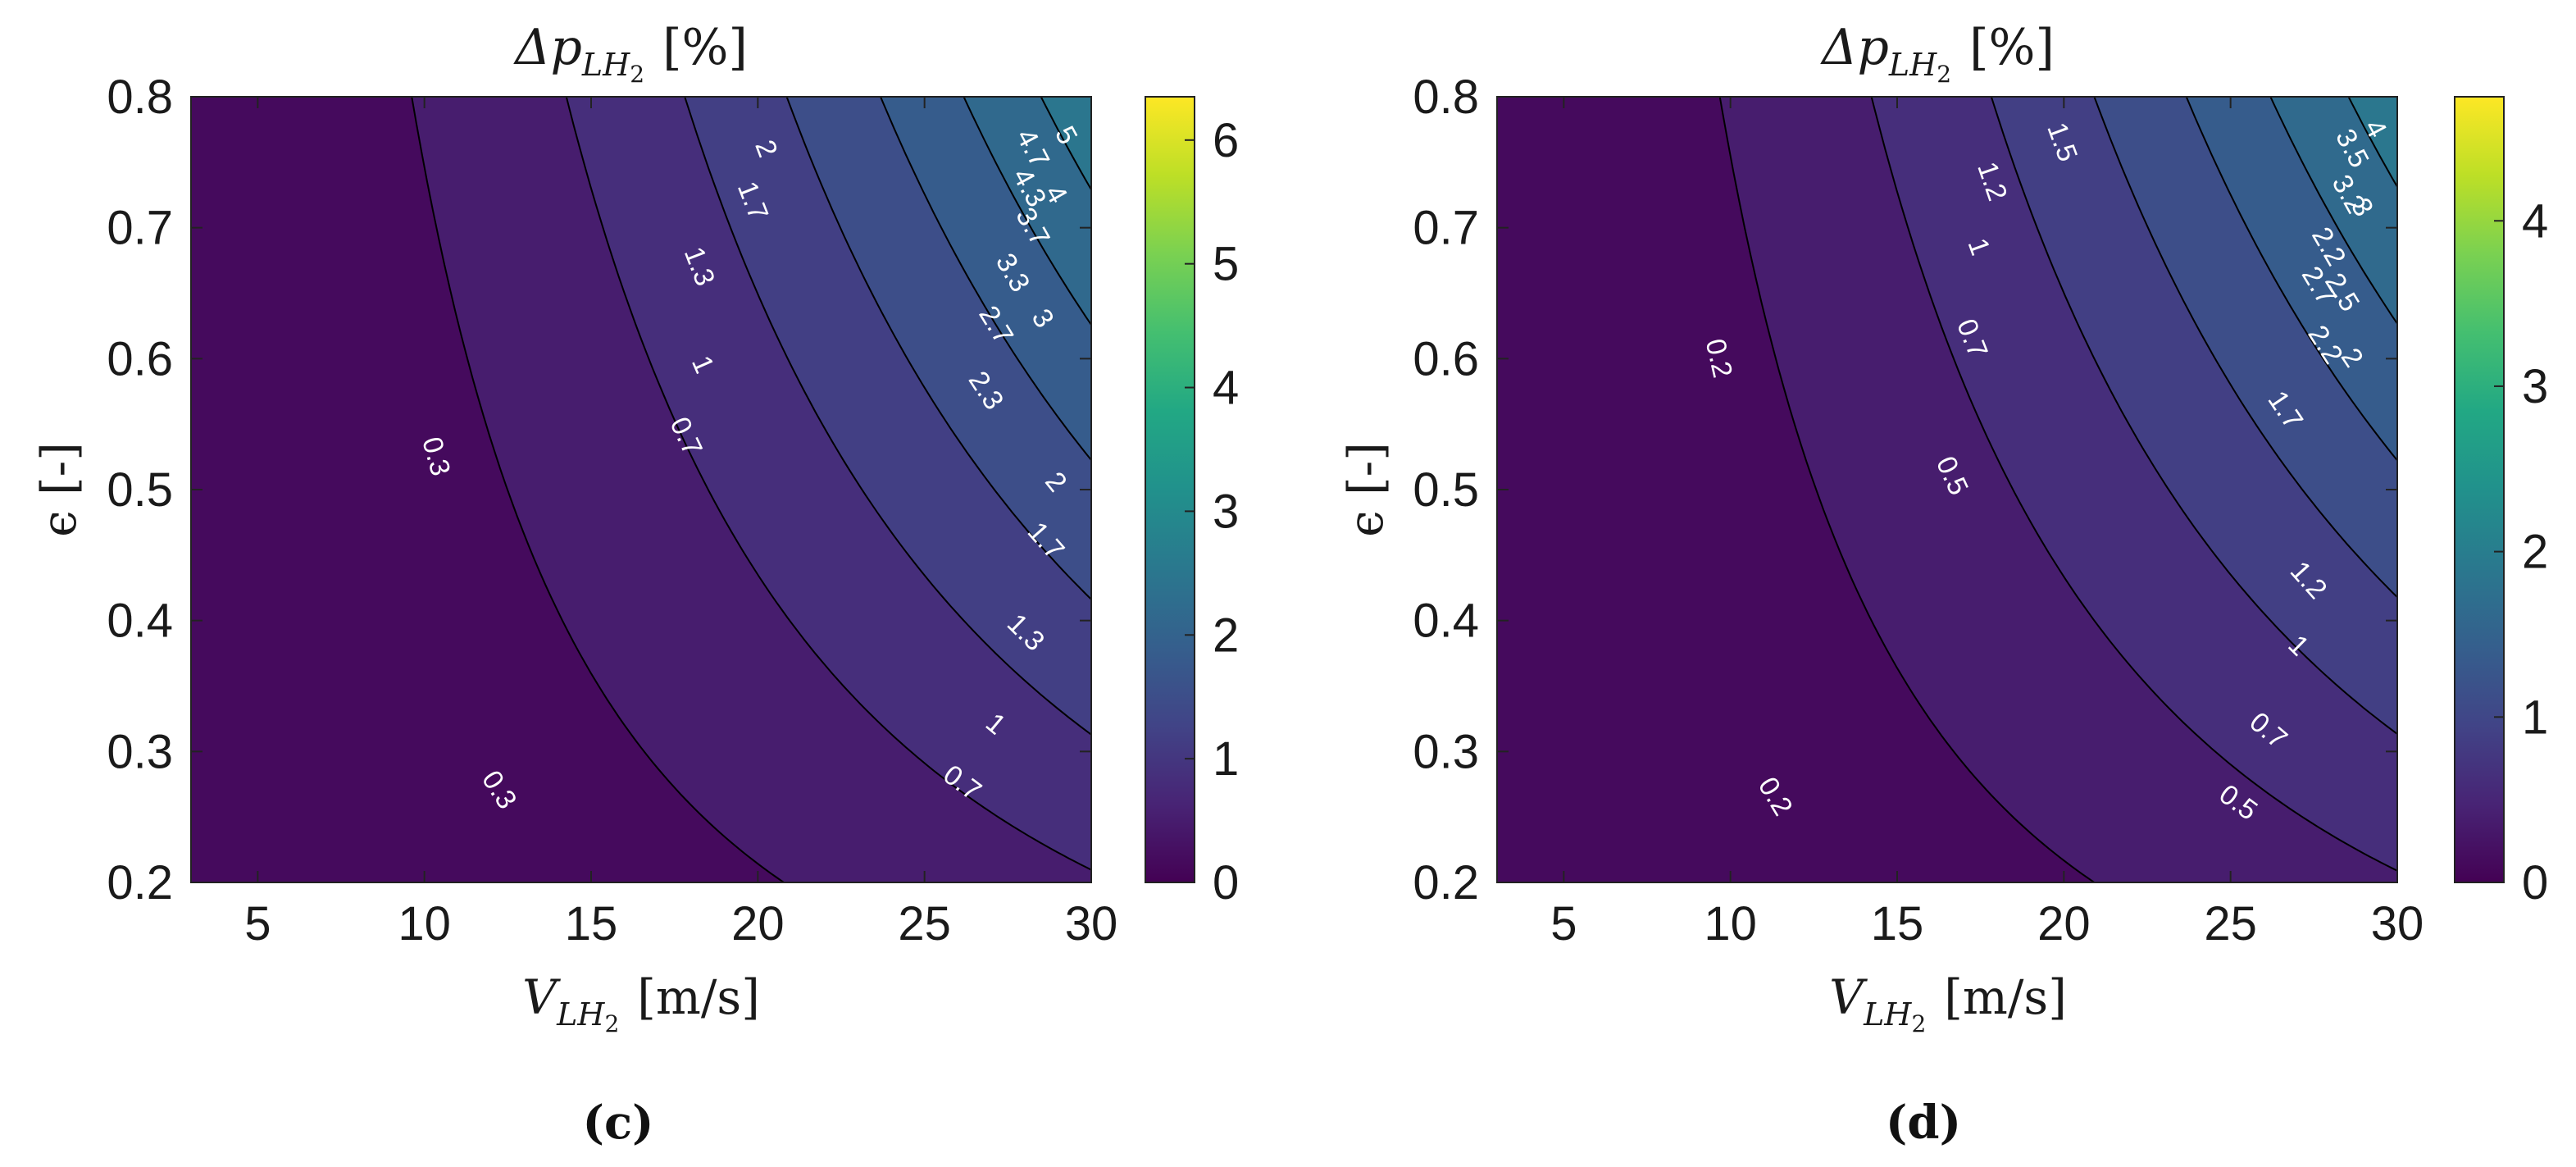 The width and height of the screenshot is (2576, 1167). What do you see at coordinates (59, 490) in the screenshot?
I see `panel-c-y-axis-label: ϵ [-]` at bounding box center [59, 490].